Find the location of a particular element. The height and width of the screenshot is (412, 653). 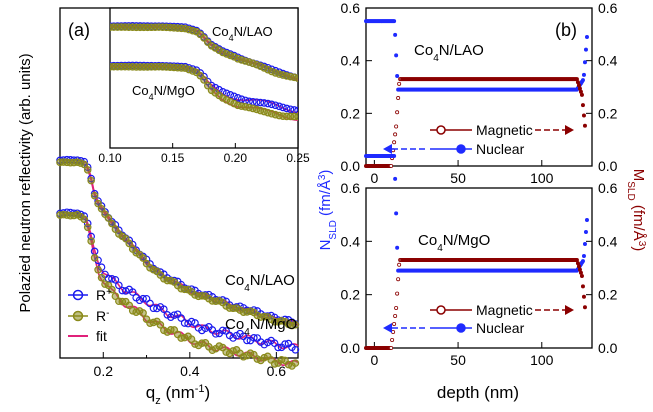

panel-b-legend-bottom: Magnetic Nuclear is located at coordinates (481, 319).